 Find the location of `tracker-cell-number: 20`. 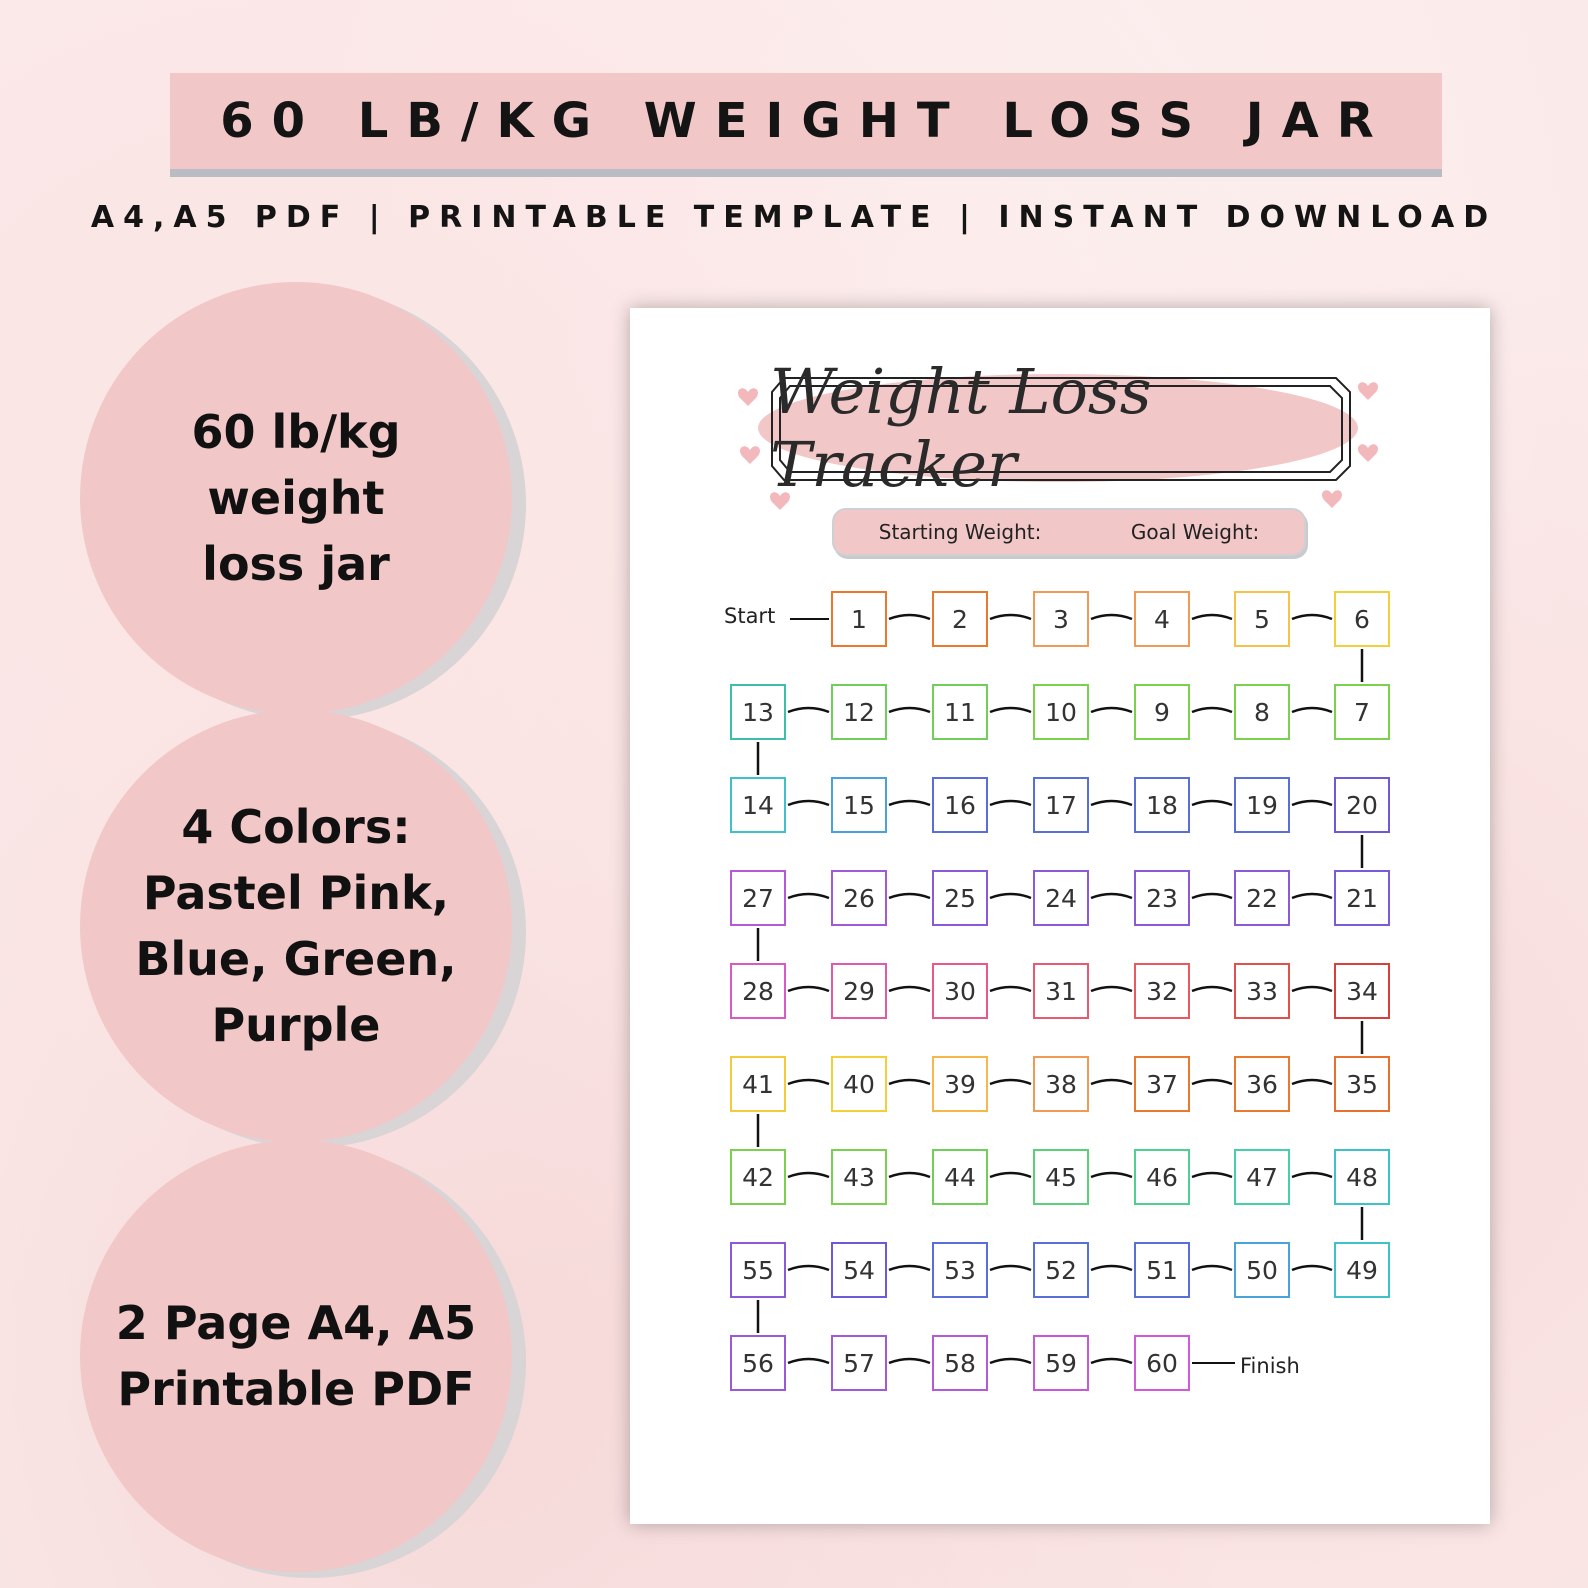

tracker-cell-number: 20 is located at coordinates (1362, 805).